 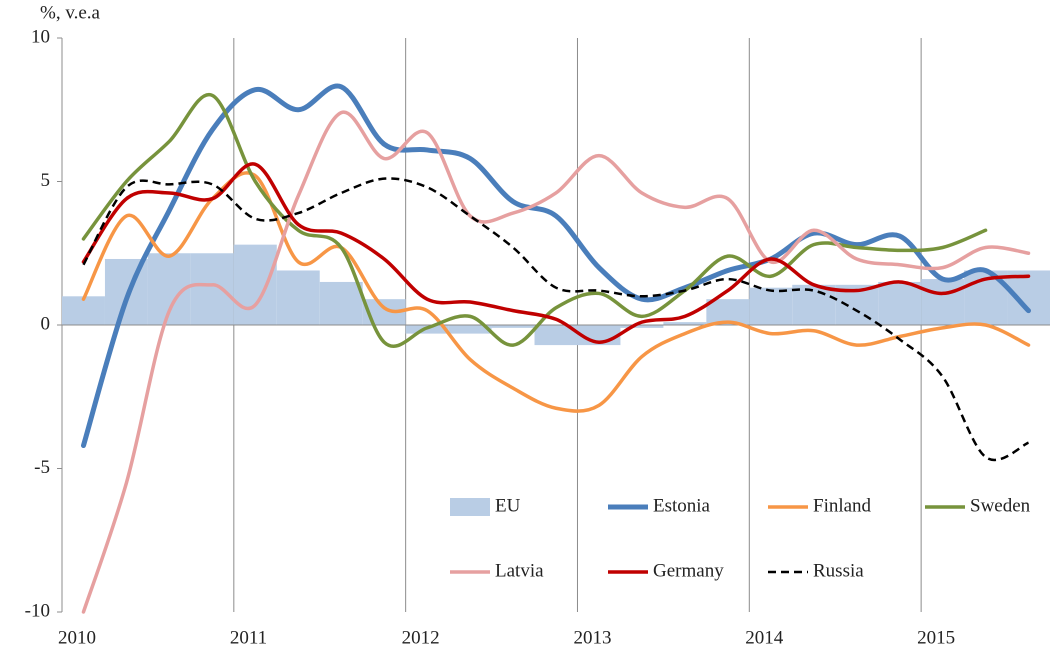 What do you see at coordinates (37, 610) in the screenshot?
I see `y-tick-label: -10` at bounding box center [37, 610].